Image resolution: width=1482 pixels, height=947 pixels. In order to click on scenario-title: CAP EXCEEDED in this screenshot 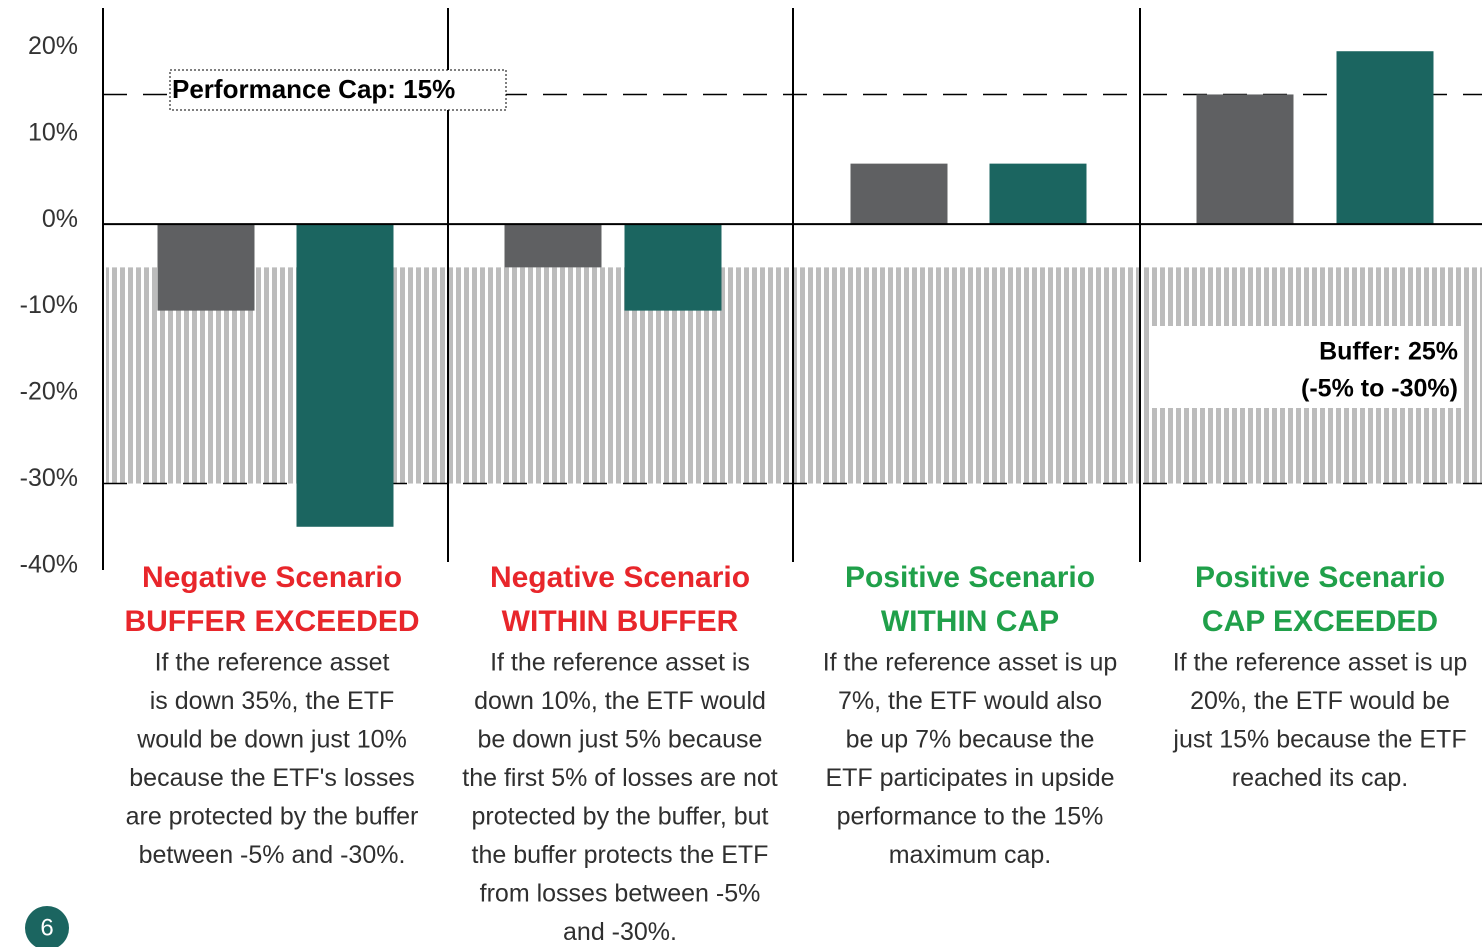, I will do `click(1320, 621)`.